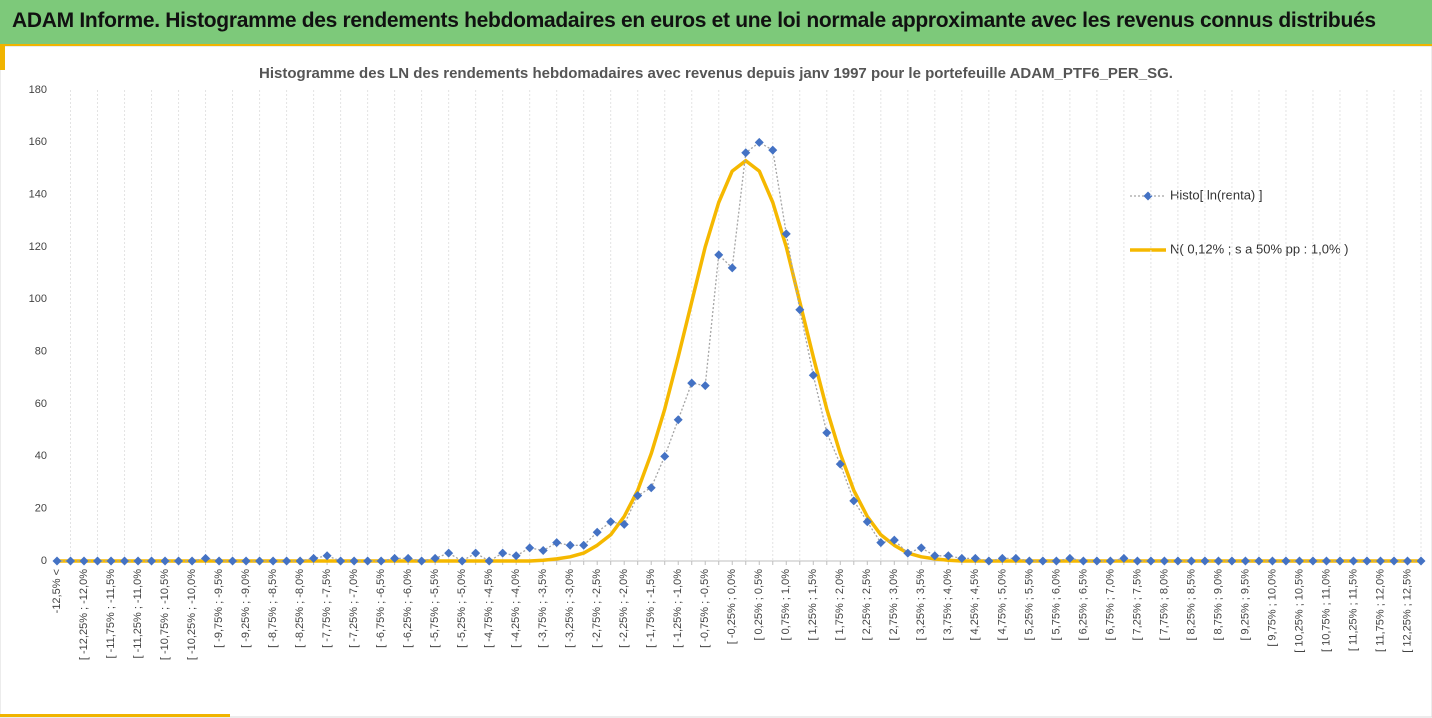 The image size is (1432, 718). I want to click on x-tick-label: [ 1,25% ; 1,5%, so click(813, 605).